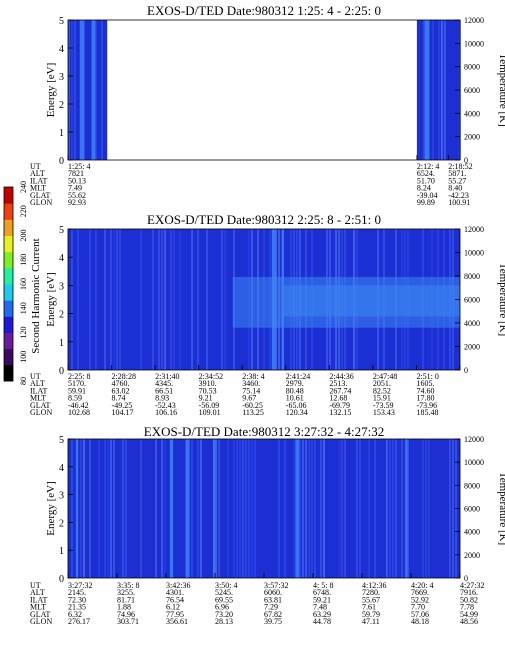 The width and height of the screenshot is (505, 649). I want to click on ephem-value: 2513., so click(338, 383).